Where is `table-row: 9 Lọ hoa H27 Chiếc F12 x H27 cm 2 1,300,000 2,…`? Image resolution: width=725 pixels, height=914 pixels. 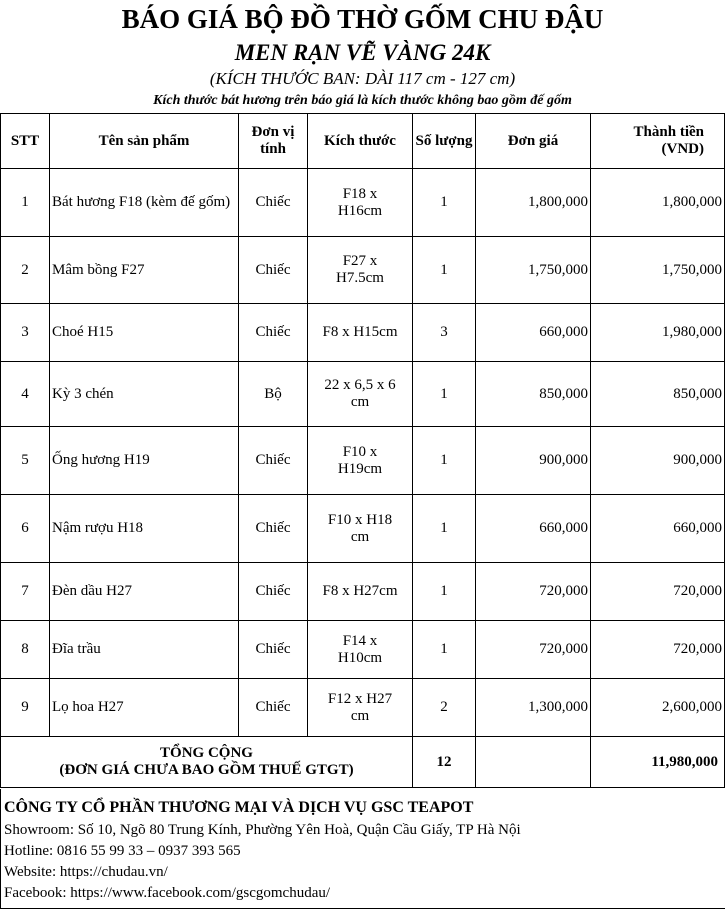 table-row: 9 Lọ hoa H27 Chiếc F12 x H27 cm 2 1,300,000 2,… is located at coordinates (362, 707).